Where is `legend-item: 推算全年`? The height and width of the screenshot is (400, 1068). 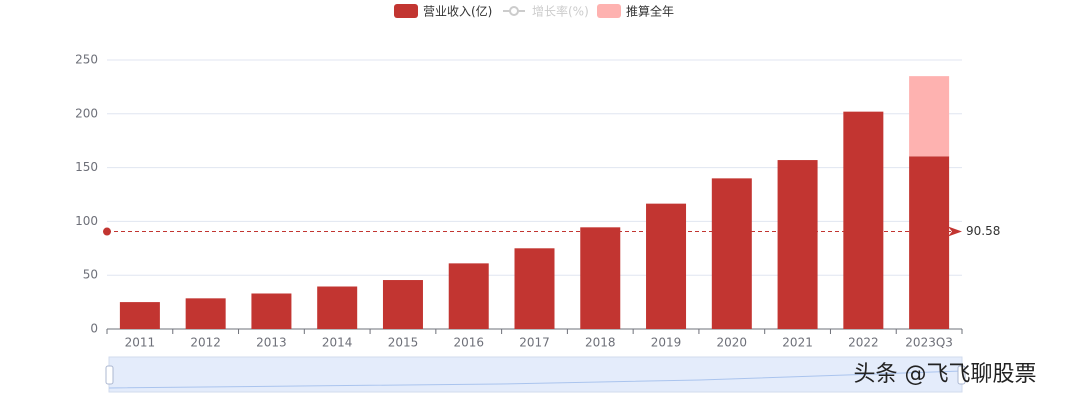 legend-item: 推算全年 is located at coordinates (635, 11).